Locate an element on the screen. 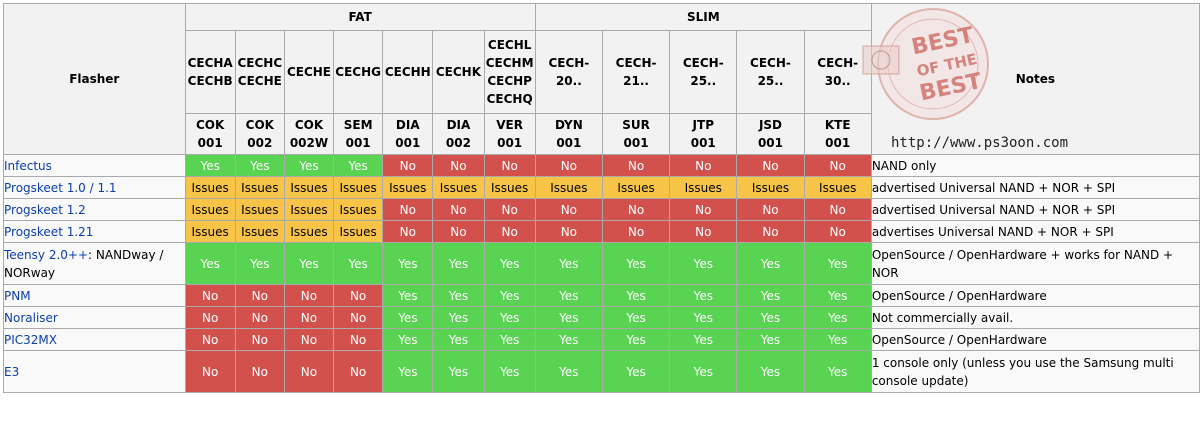  model-header: CECHH is located at coordinates (408, 72).